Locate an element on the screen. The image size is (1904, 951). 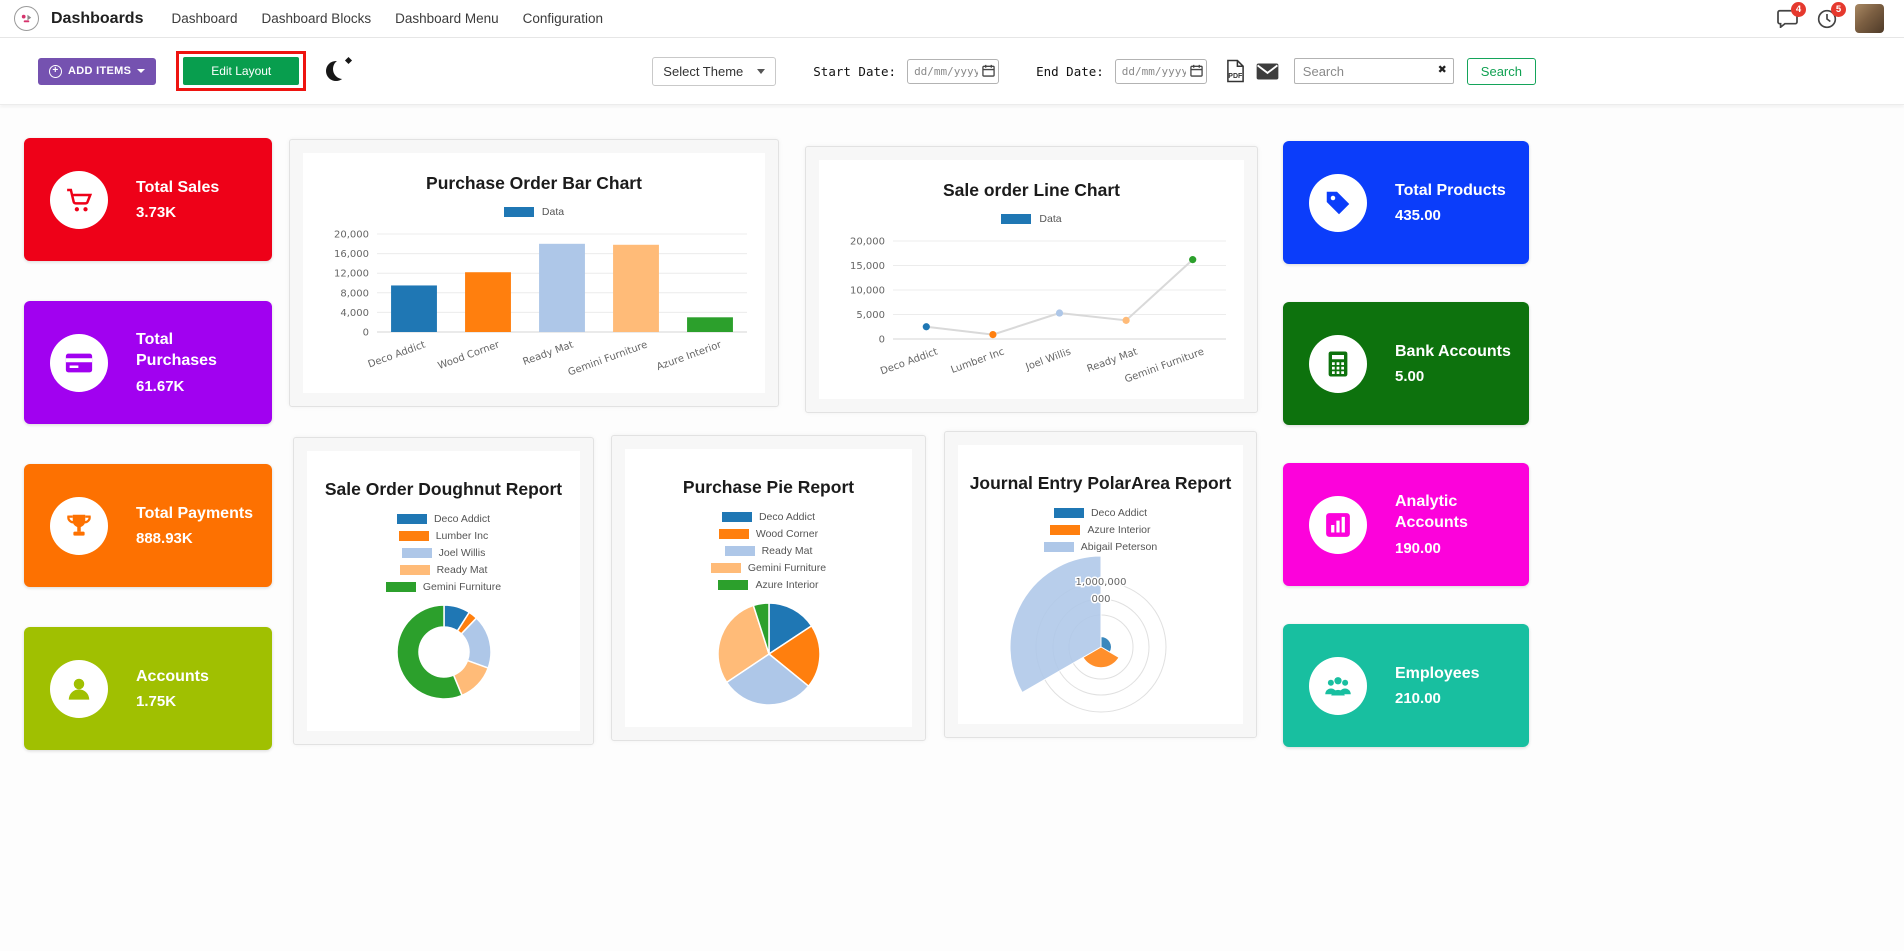
export-pdf-icon: PDF is located at coordinates (1235, 71).